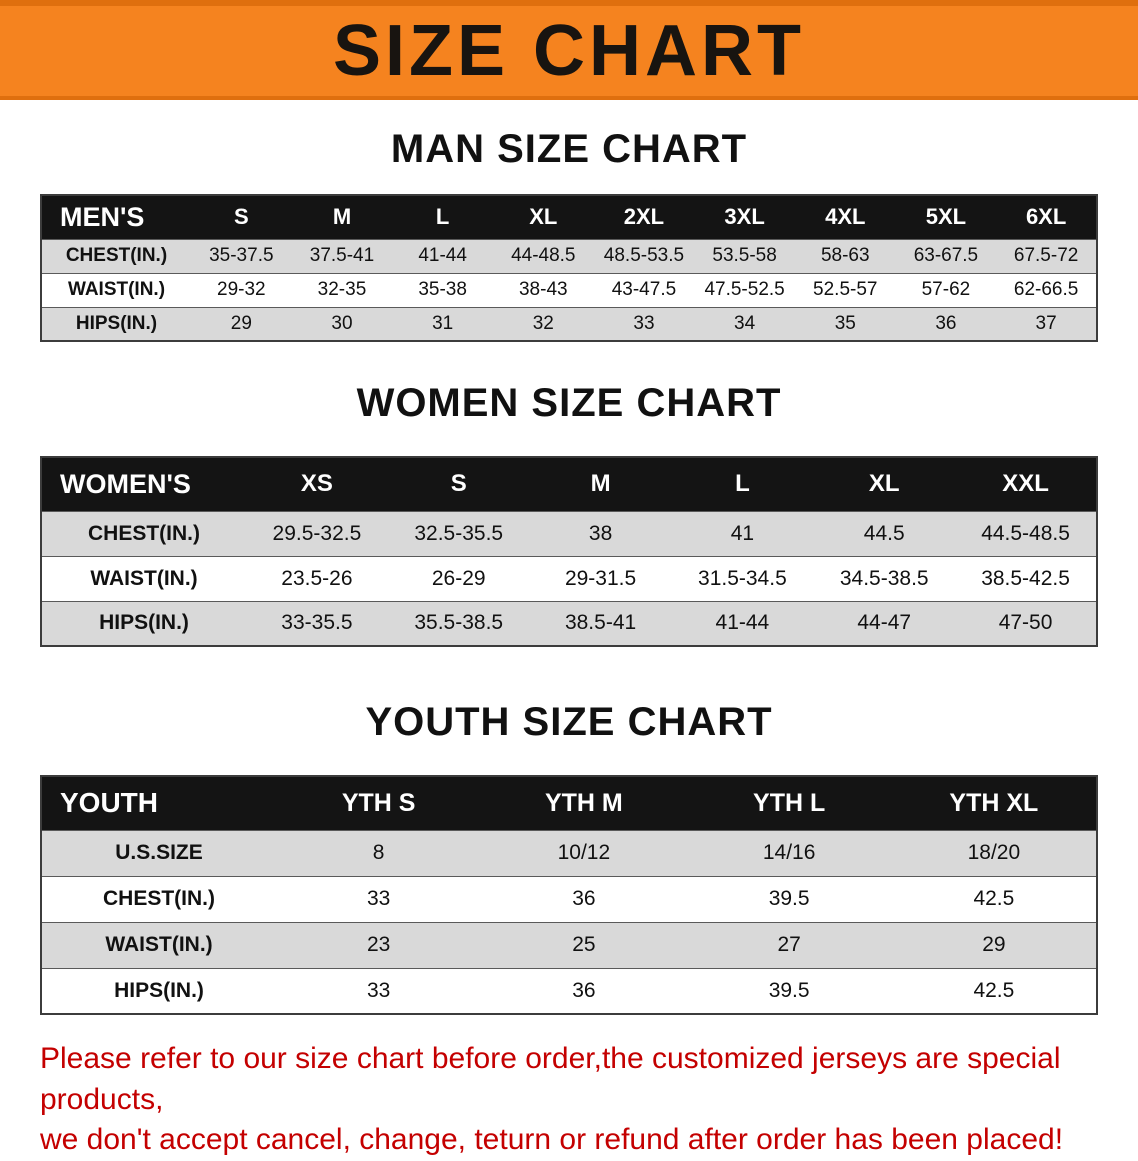 The width and height of the screenshot is (1138, 1161). I want to click on table-cell: 38.5-42.5, so click(1026, 578).